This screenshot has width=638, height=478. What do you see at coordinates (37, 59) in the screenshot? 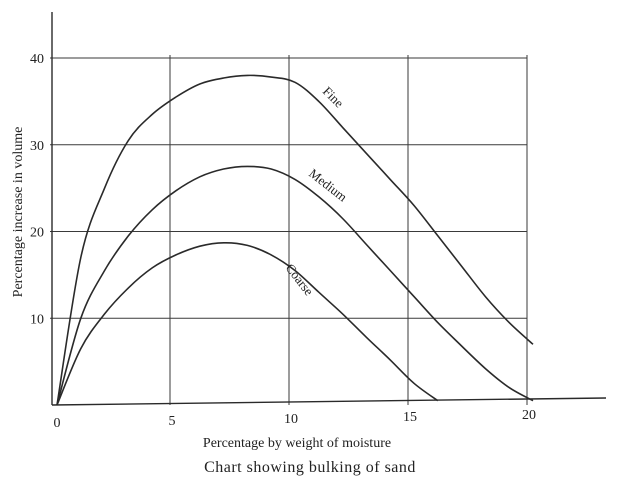
I see `y-tick-label: 40` at bounding box center [37, 59].